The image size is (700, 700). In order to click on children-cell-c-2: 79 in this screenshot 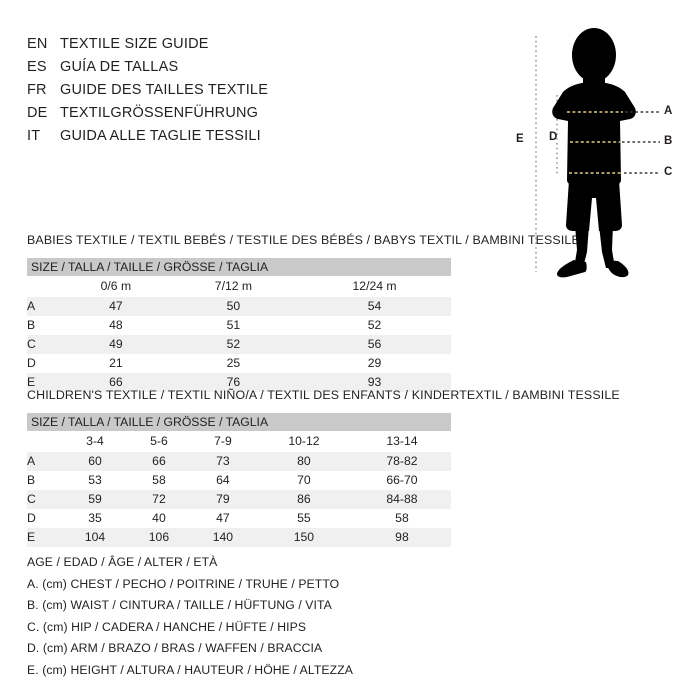, I will do `click(222, 499)`.